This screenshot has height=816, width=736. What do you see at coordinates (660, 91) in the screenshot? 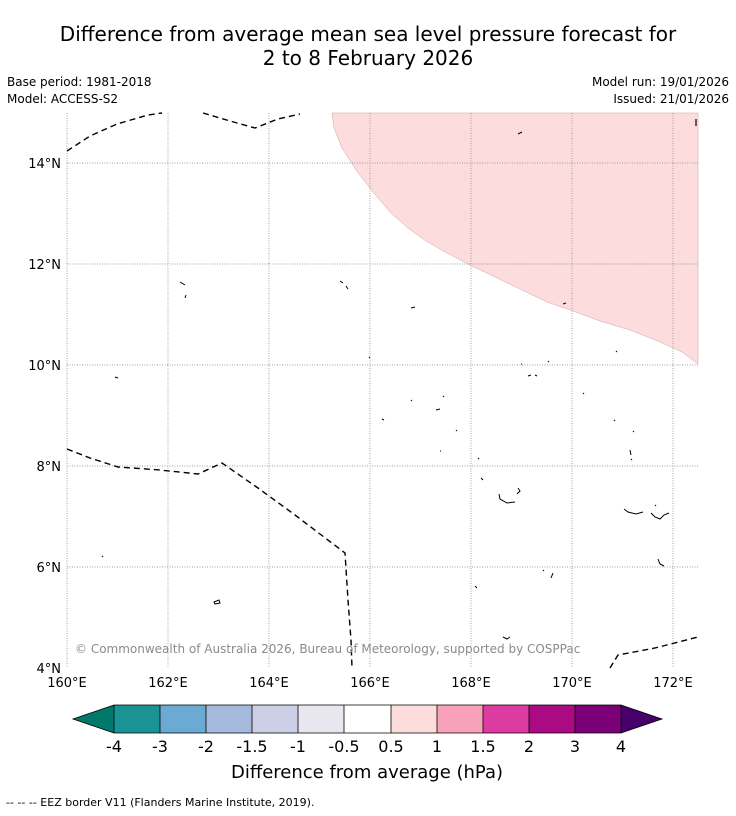
I see `meta-right: Model run: 19/01/2026 Issued: 21/01/2026` at bounding box center [660, 91].